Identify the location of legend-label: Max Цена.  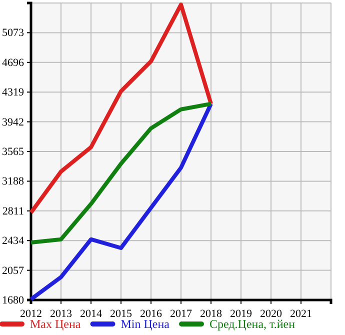
(56, 324).